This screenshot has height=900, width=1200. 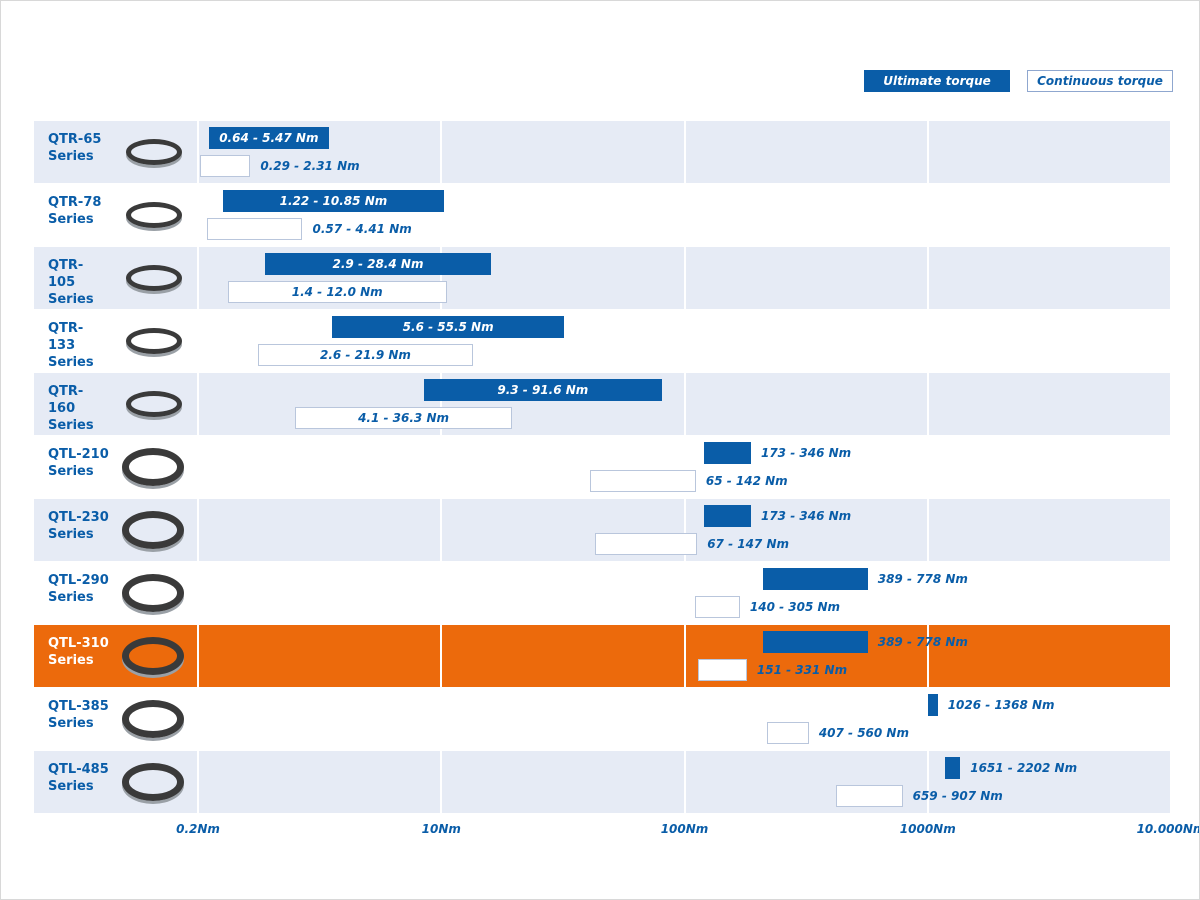 I want to click on x-tick-label: 0.2Nm, so click(x=198, y=829).